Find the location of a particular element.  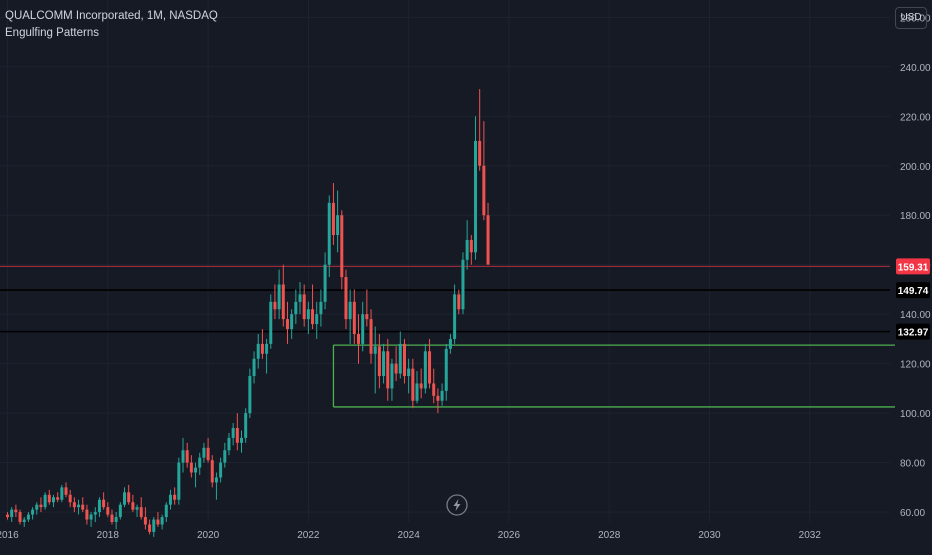

y-tick-label: 200.00 is located at coordinates (915, 167).